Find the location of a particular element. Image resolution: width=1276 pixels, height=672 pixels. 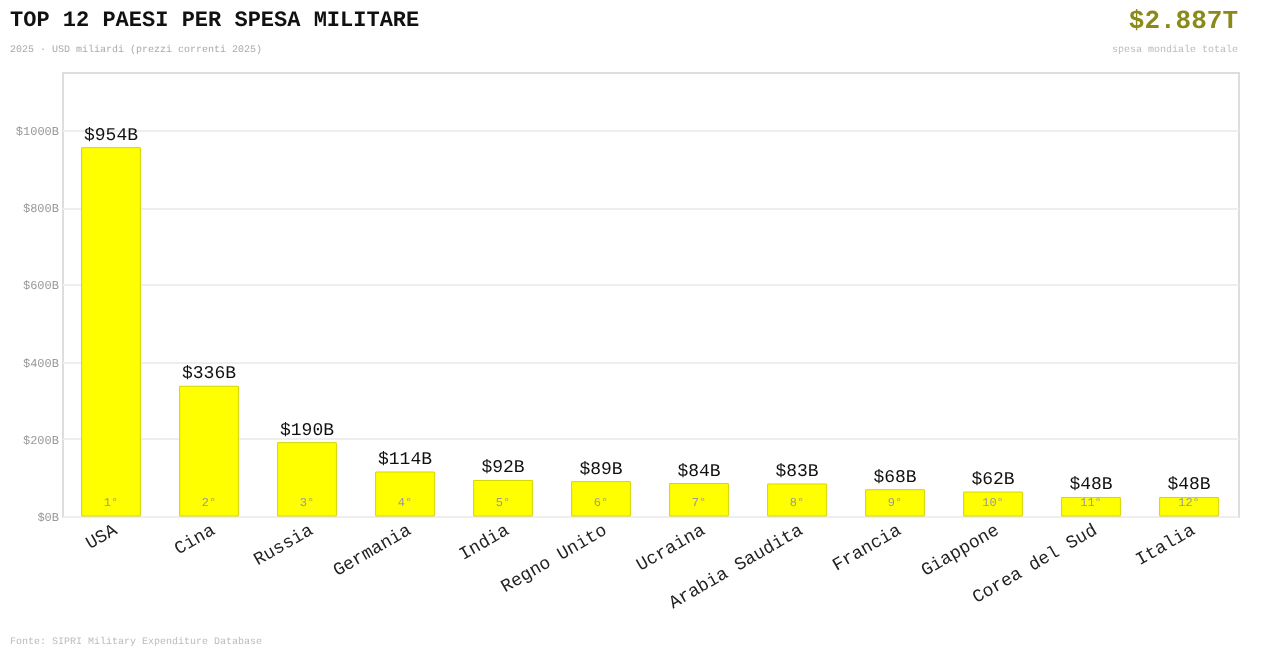

data-label: $83B is located at coordinates (797, 471).